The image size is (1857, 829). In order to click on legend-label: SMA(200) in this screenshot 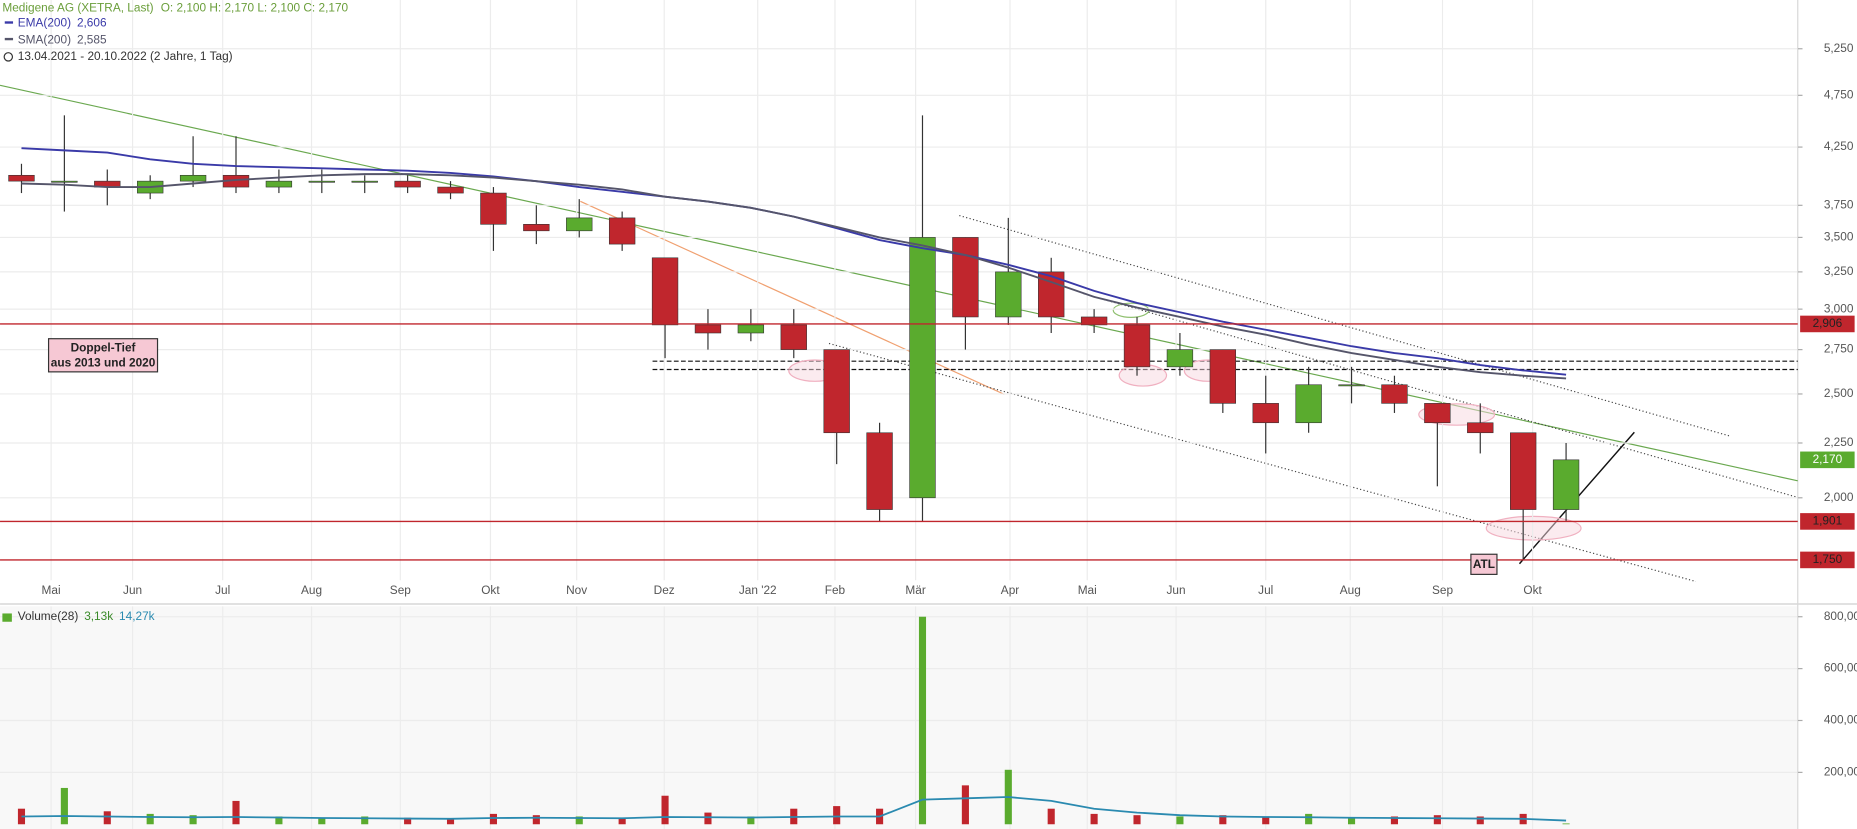, I will do `click(44, 39)`.